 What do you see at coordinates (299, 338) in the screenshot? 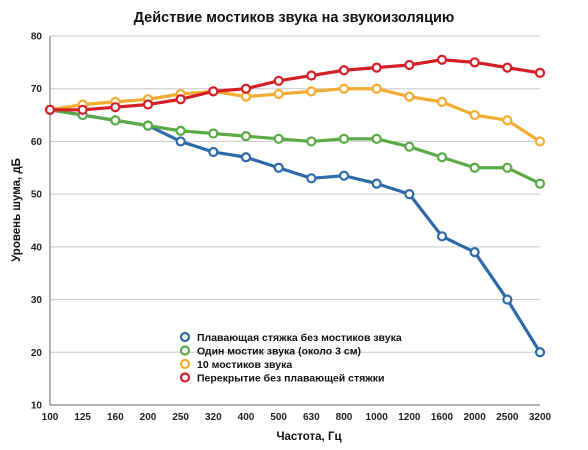
I see `legend-label: Плавающая стяжка без мостиков звука` at bounding box center [299, 338].